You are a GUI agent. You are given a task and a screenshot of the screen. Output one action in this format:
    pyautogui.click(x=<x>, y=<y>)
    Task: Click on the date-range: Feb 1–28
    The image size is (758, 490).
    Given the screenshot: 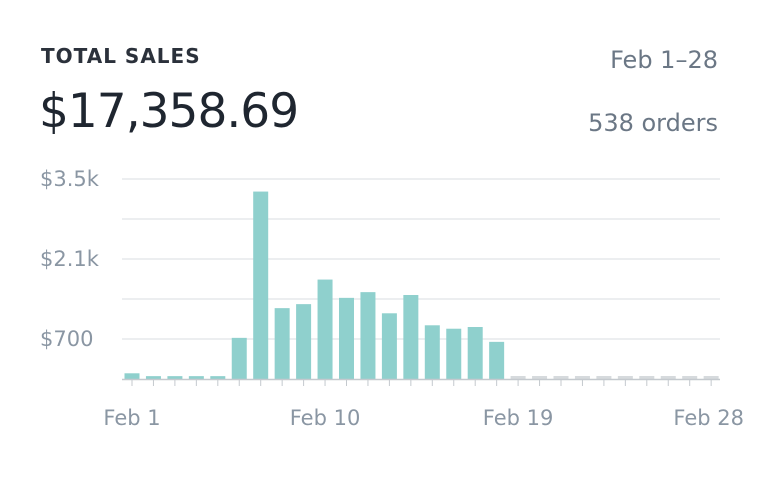 What is the action you would take?
    pyautogui.click(x=664, y=60)
    